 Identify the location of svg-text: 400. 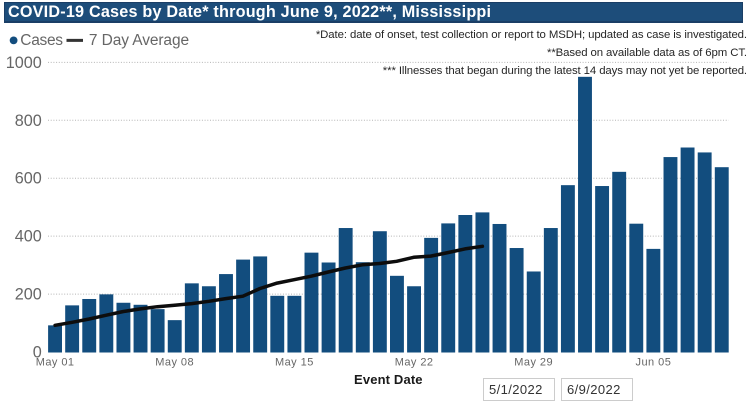
(28, 237).